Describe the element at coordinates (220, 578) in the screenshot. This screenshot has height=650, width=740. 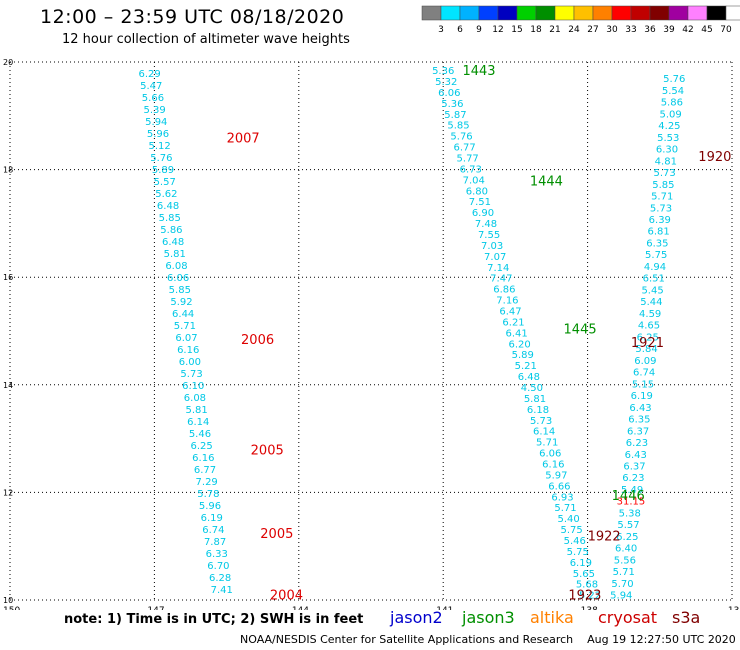
I see `wave-height-value: 6.28` at that location.